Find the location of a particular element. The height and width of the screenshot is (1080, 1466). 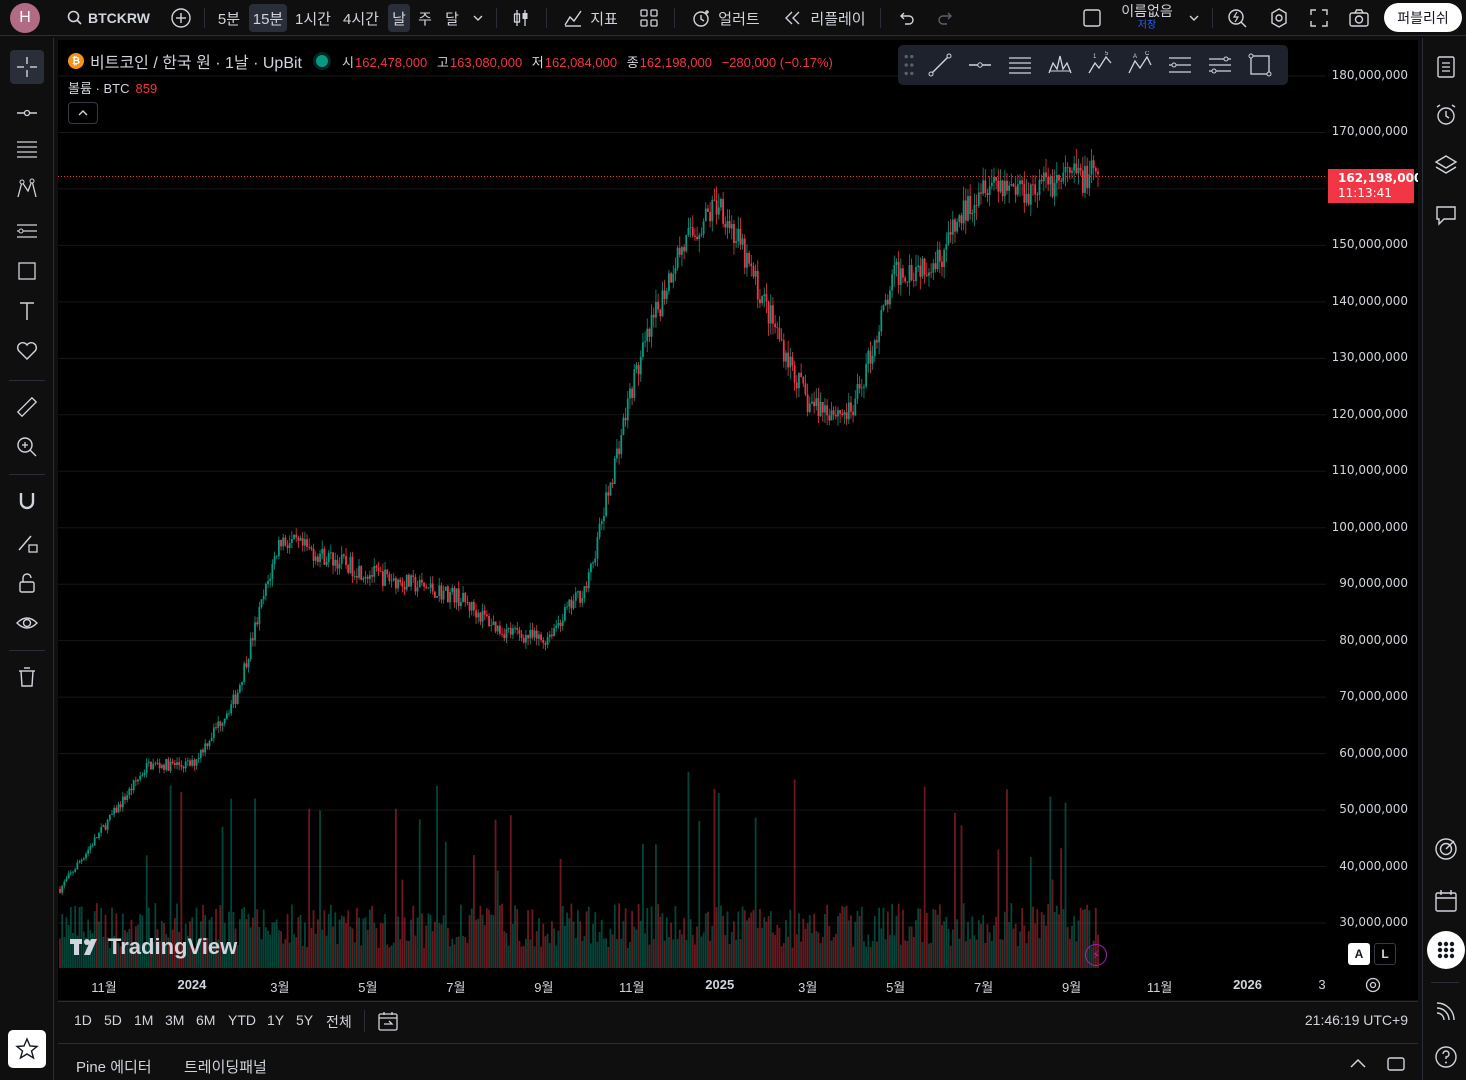

ideas-stream-button is located at coordinates (1446, 849).